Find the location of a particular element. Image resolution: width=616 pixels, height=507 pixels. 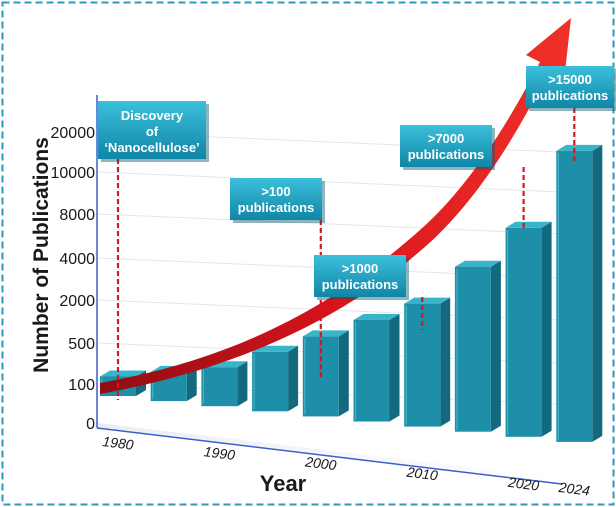

y-tick-label: 500 is located at coordinates (81, 344).